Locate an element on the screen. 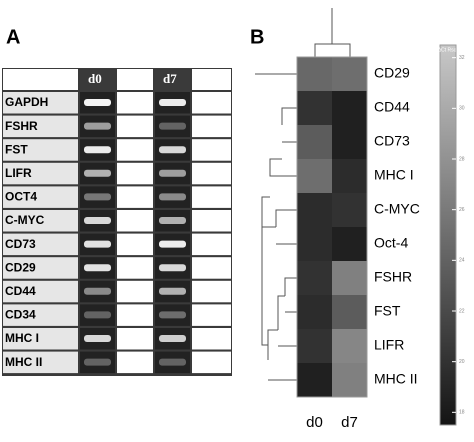  row-label: FST is located at coordinates (387, 311).